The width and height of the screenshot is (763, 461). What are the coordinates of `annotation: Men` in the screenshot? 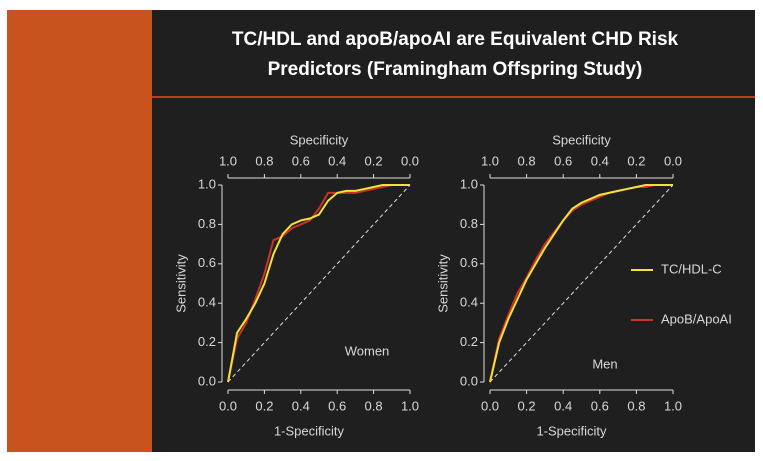 It's located at (604, 363).